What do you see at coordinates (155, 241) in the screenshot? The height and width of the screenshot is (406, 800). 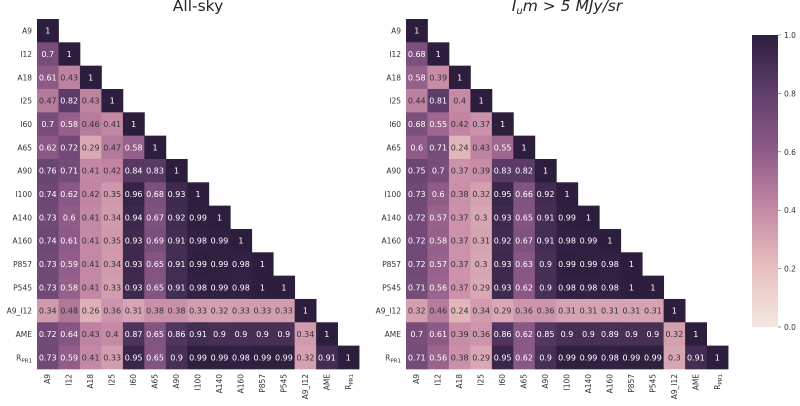 I see `cell-value-label: 0.69` at bounding box center [155, 241].